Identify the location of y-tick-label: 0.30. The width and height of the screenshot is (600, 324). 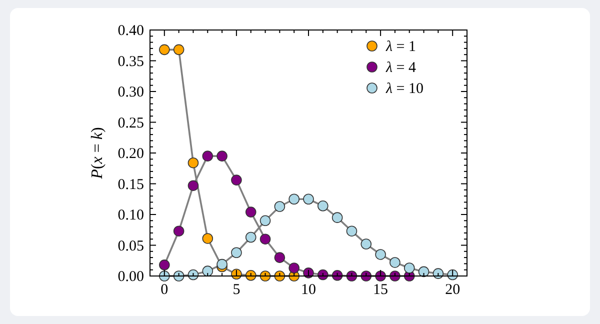
(131, 92).